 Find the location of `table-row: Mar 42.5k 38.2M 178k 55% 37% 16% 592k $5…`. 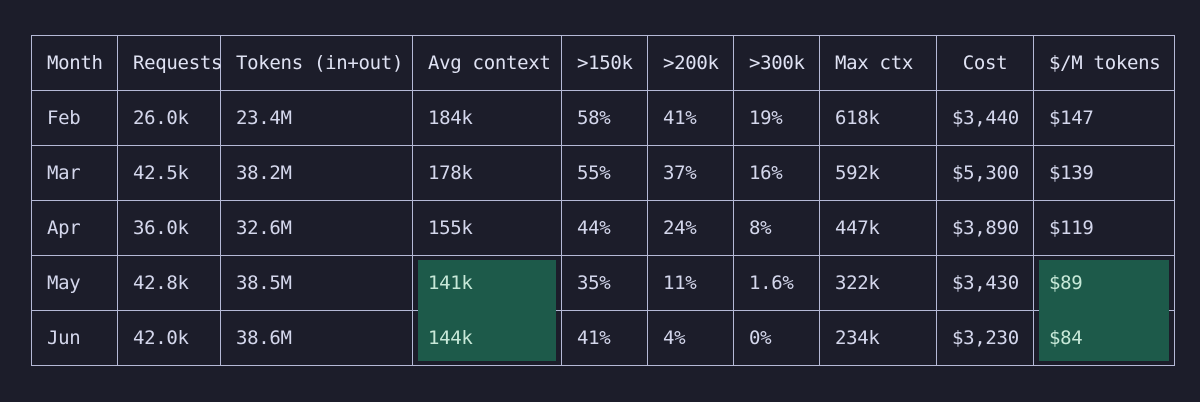

table-row: Mar 42.5k 38.2M 178k 55% 37% 16% 592k $5… is located at coordinates (603, 173).